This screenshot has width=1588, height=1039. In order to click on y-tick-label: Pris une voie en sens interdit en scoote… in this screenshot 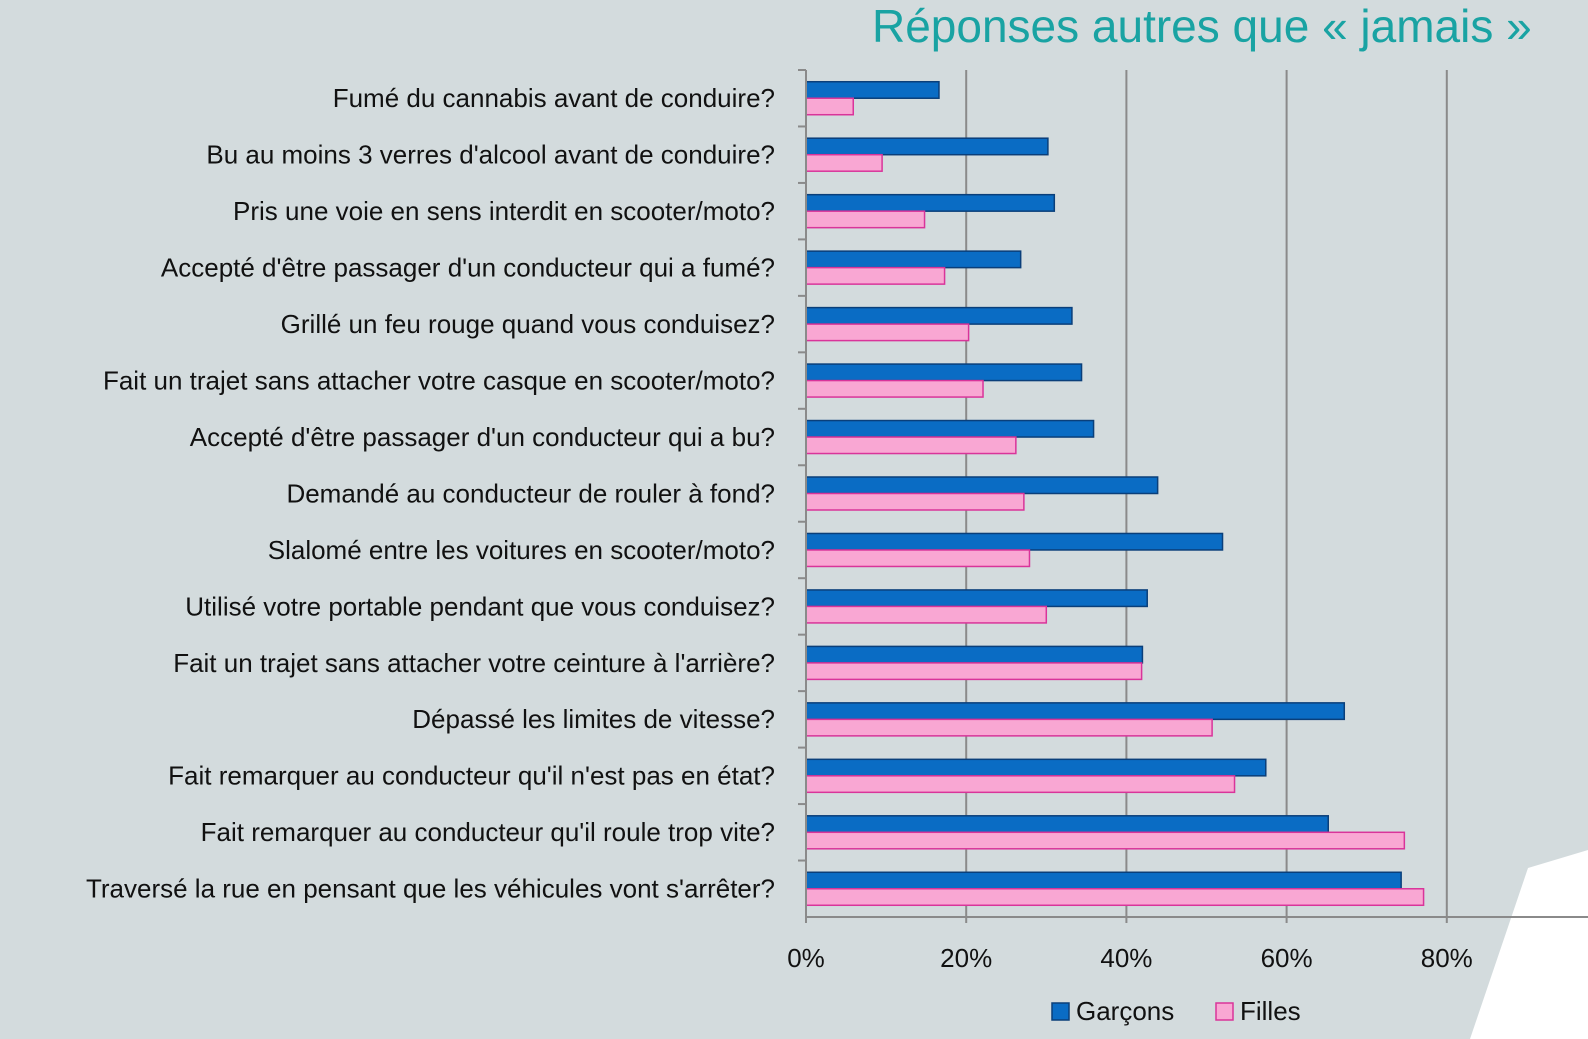, I will do `click(504, 211)`.